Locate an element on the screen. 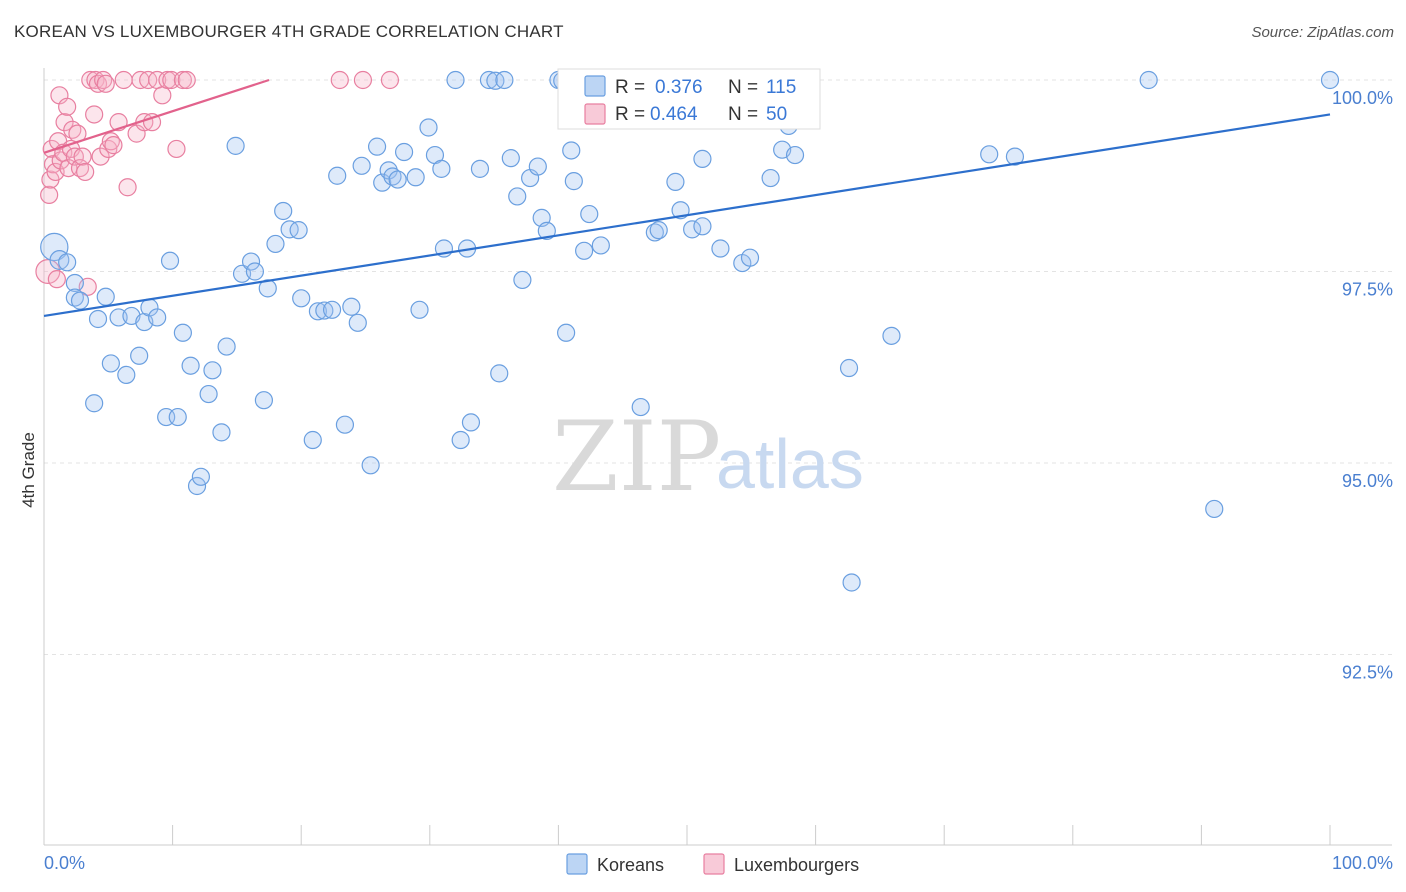  y-tick-label: 100.0% is located at coordinates (1362, 98).